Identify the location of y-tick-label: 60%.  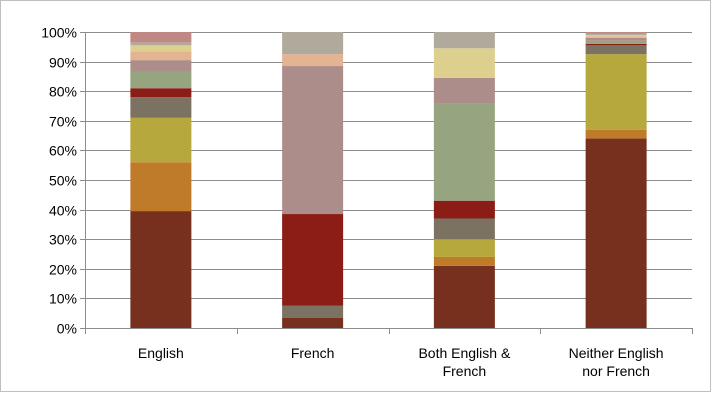
(63, 151).